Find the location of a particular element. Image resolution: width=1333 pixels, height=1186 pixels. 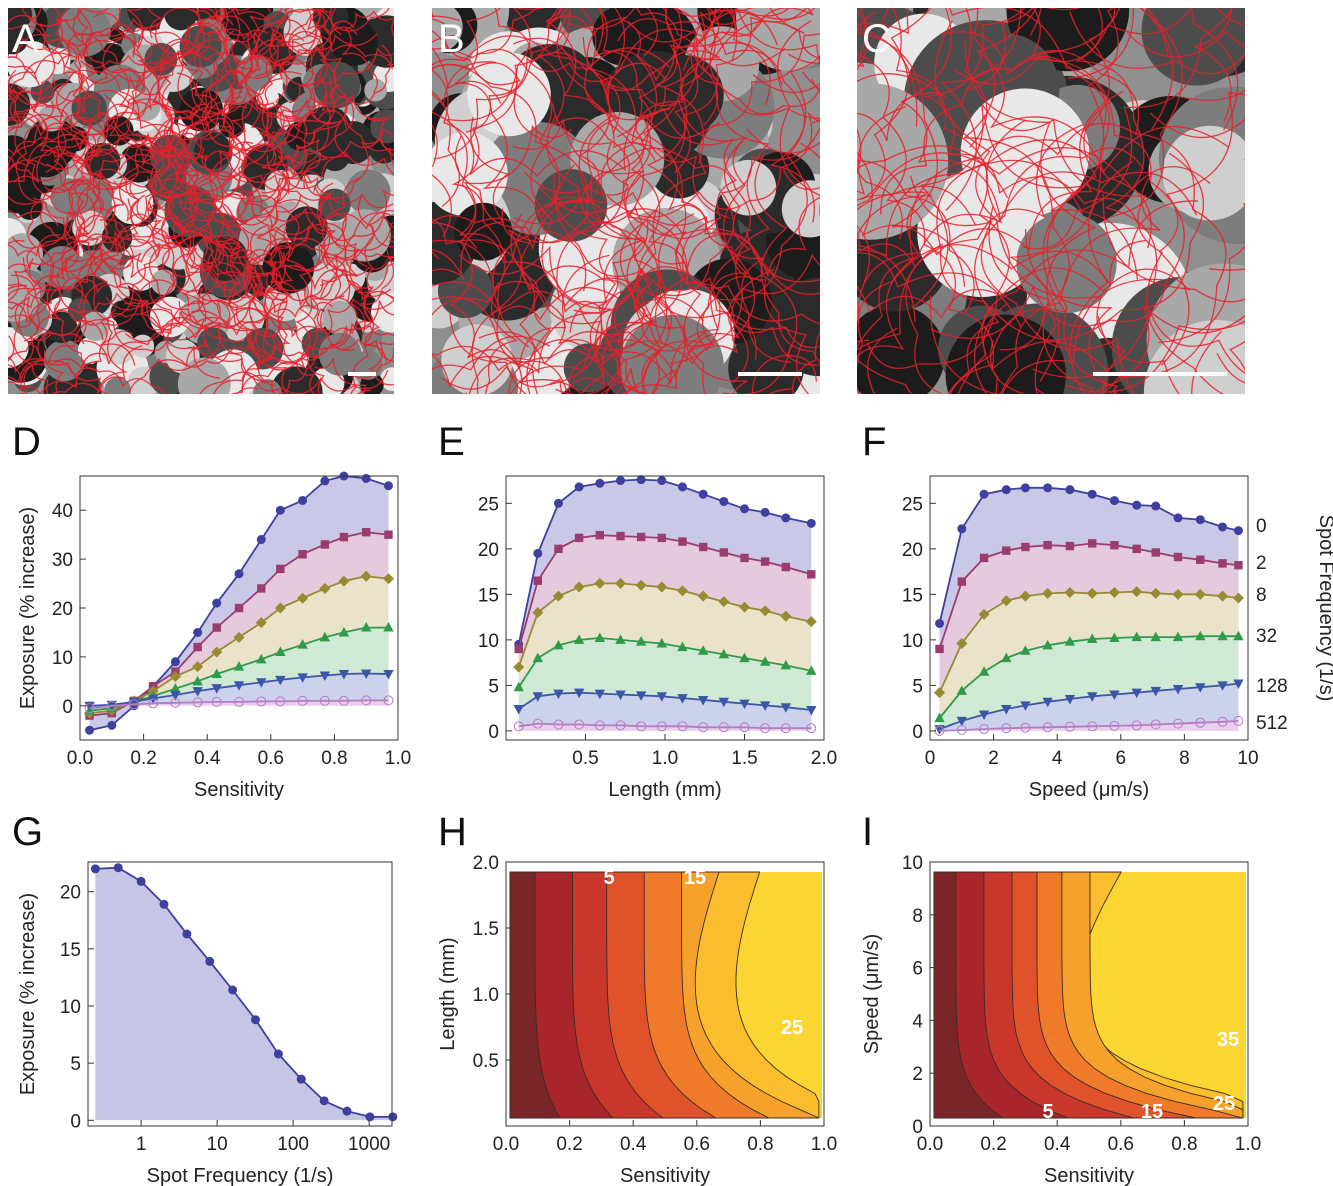

contour-value-label: 15 is located at coordinates (1152, 1112).